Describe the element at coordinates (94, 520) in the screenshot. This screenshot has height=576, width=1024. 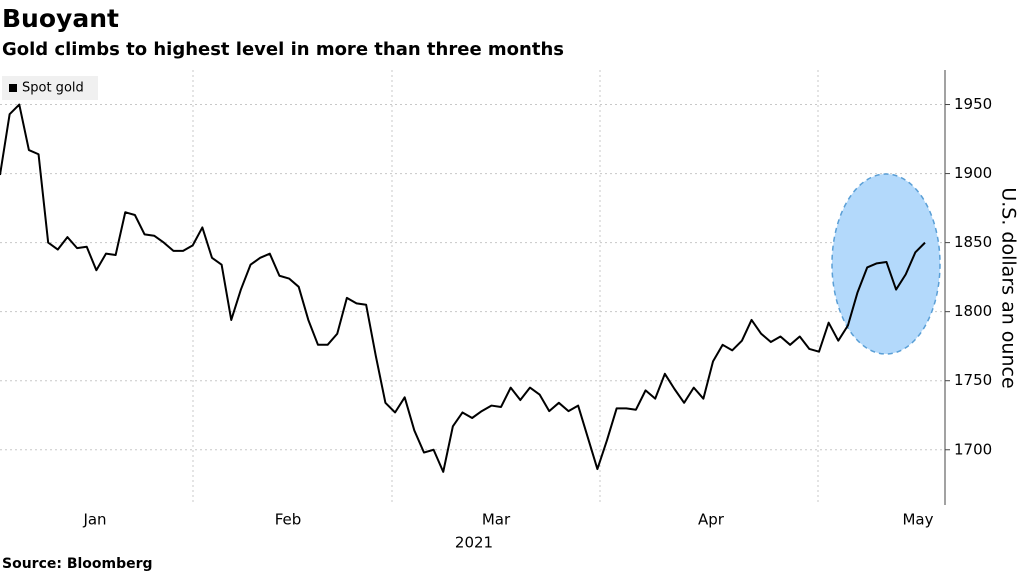
I see `x-month-label: Jan` at that location.